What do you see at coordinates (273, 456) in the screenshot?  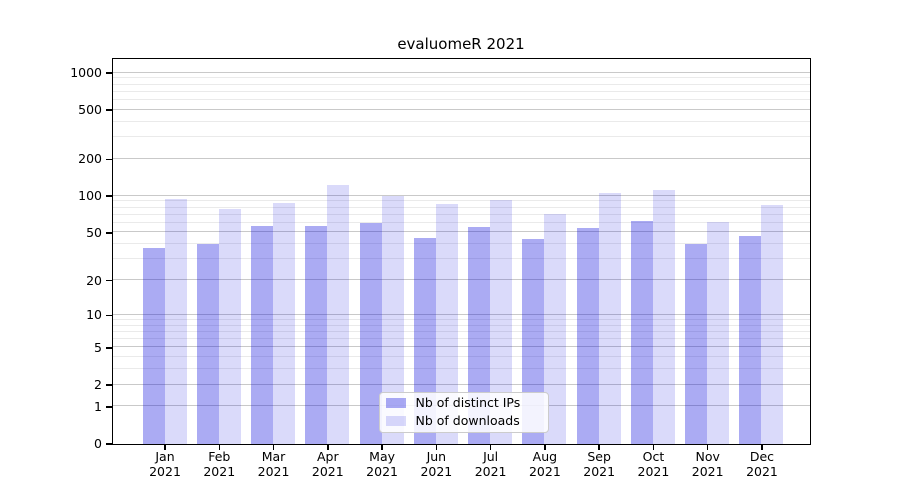 I see `x-label-month: Mar` at bounding box center [273, 456].